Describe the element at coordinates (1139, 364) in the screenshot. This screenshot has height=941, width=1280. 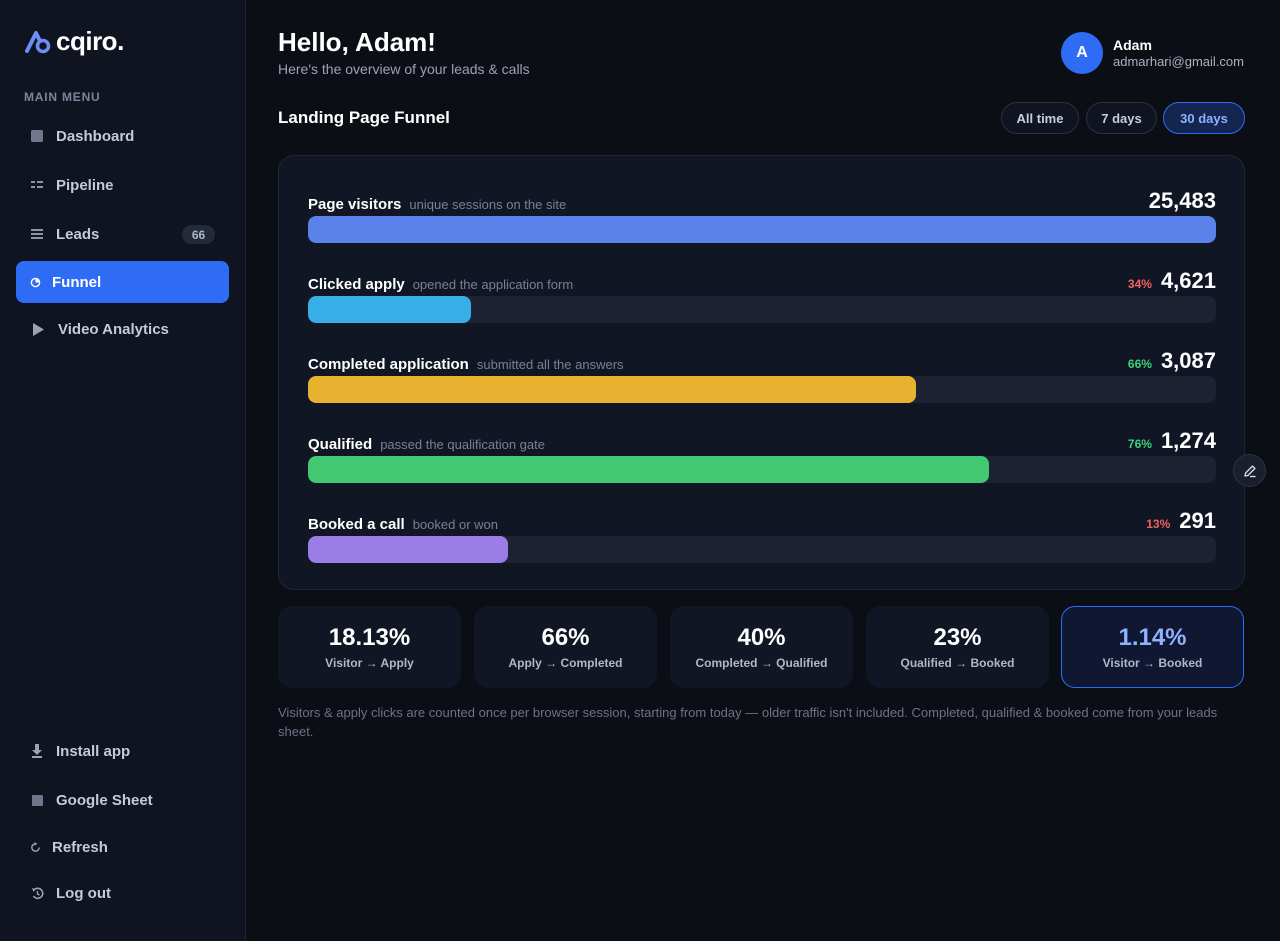
I see `stage-conversion-percent: 66%` at that location.